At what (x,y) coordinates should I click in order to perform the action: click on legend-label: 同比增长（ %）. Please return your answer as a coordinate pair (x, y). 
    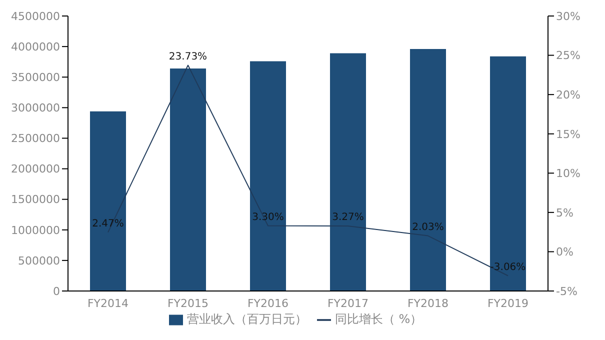
    Looking at the image, I should click on (378, 319).